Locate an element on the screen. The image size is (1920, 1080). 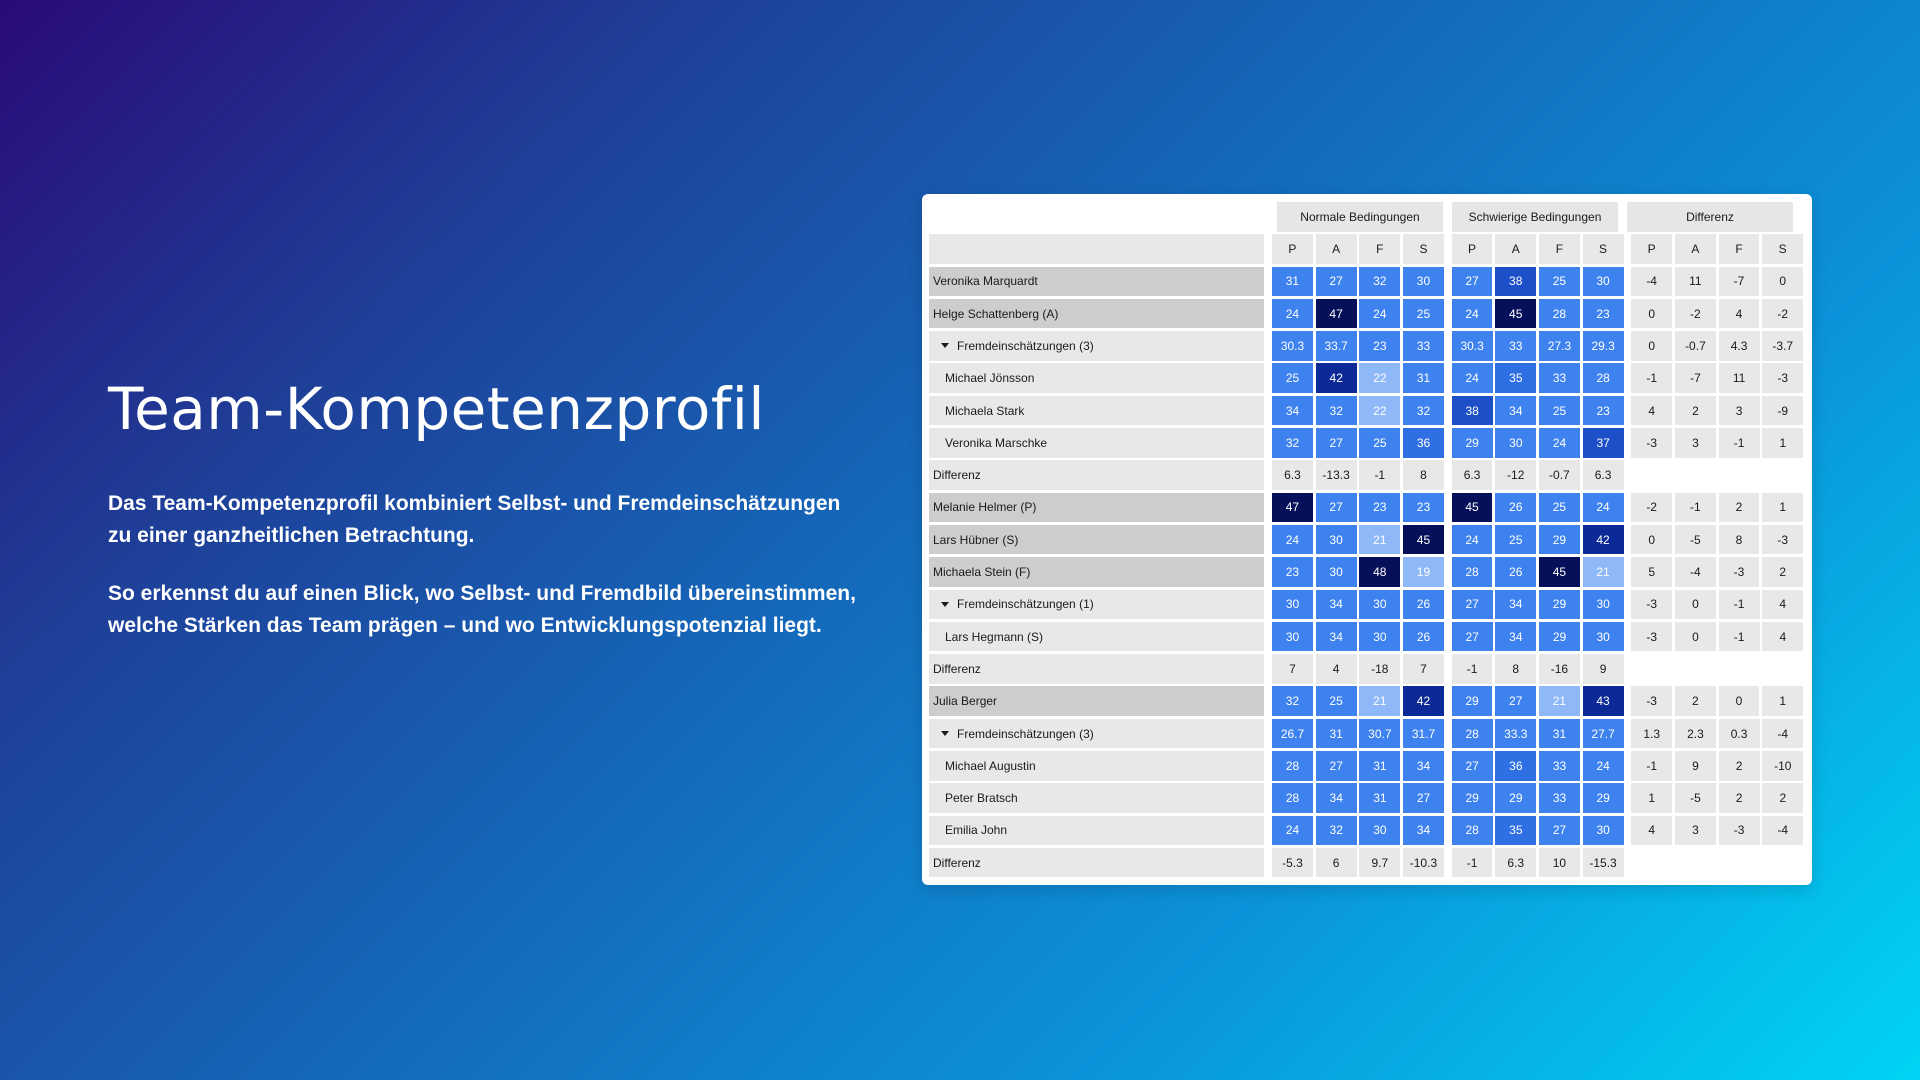
difficult-value-cell: 21 is located at coordinates (1603, 572).